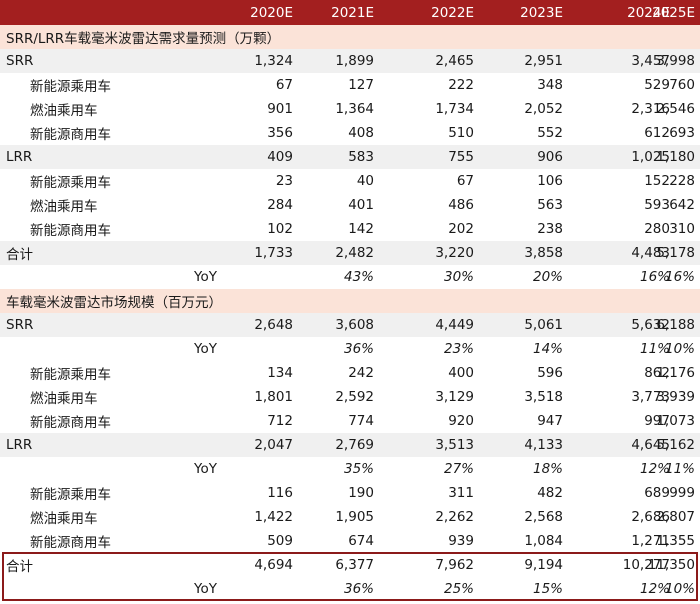  Describe the element at coordinates (543, 565) in the screenshot. I see `value-cell: 9,194` at that location.